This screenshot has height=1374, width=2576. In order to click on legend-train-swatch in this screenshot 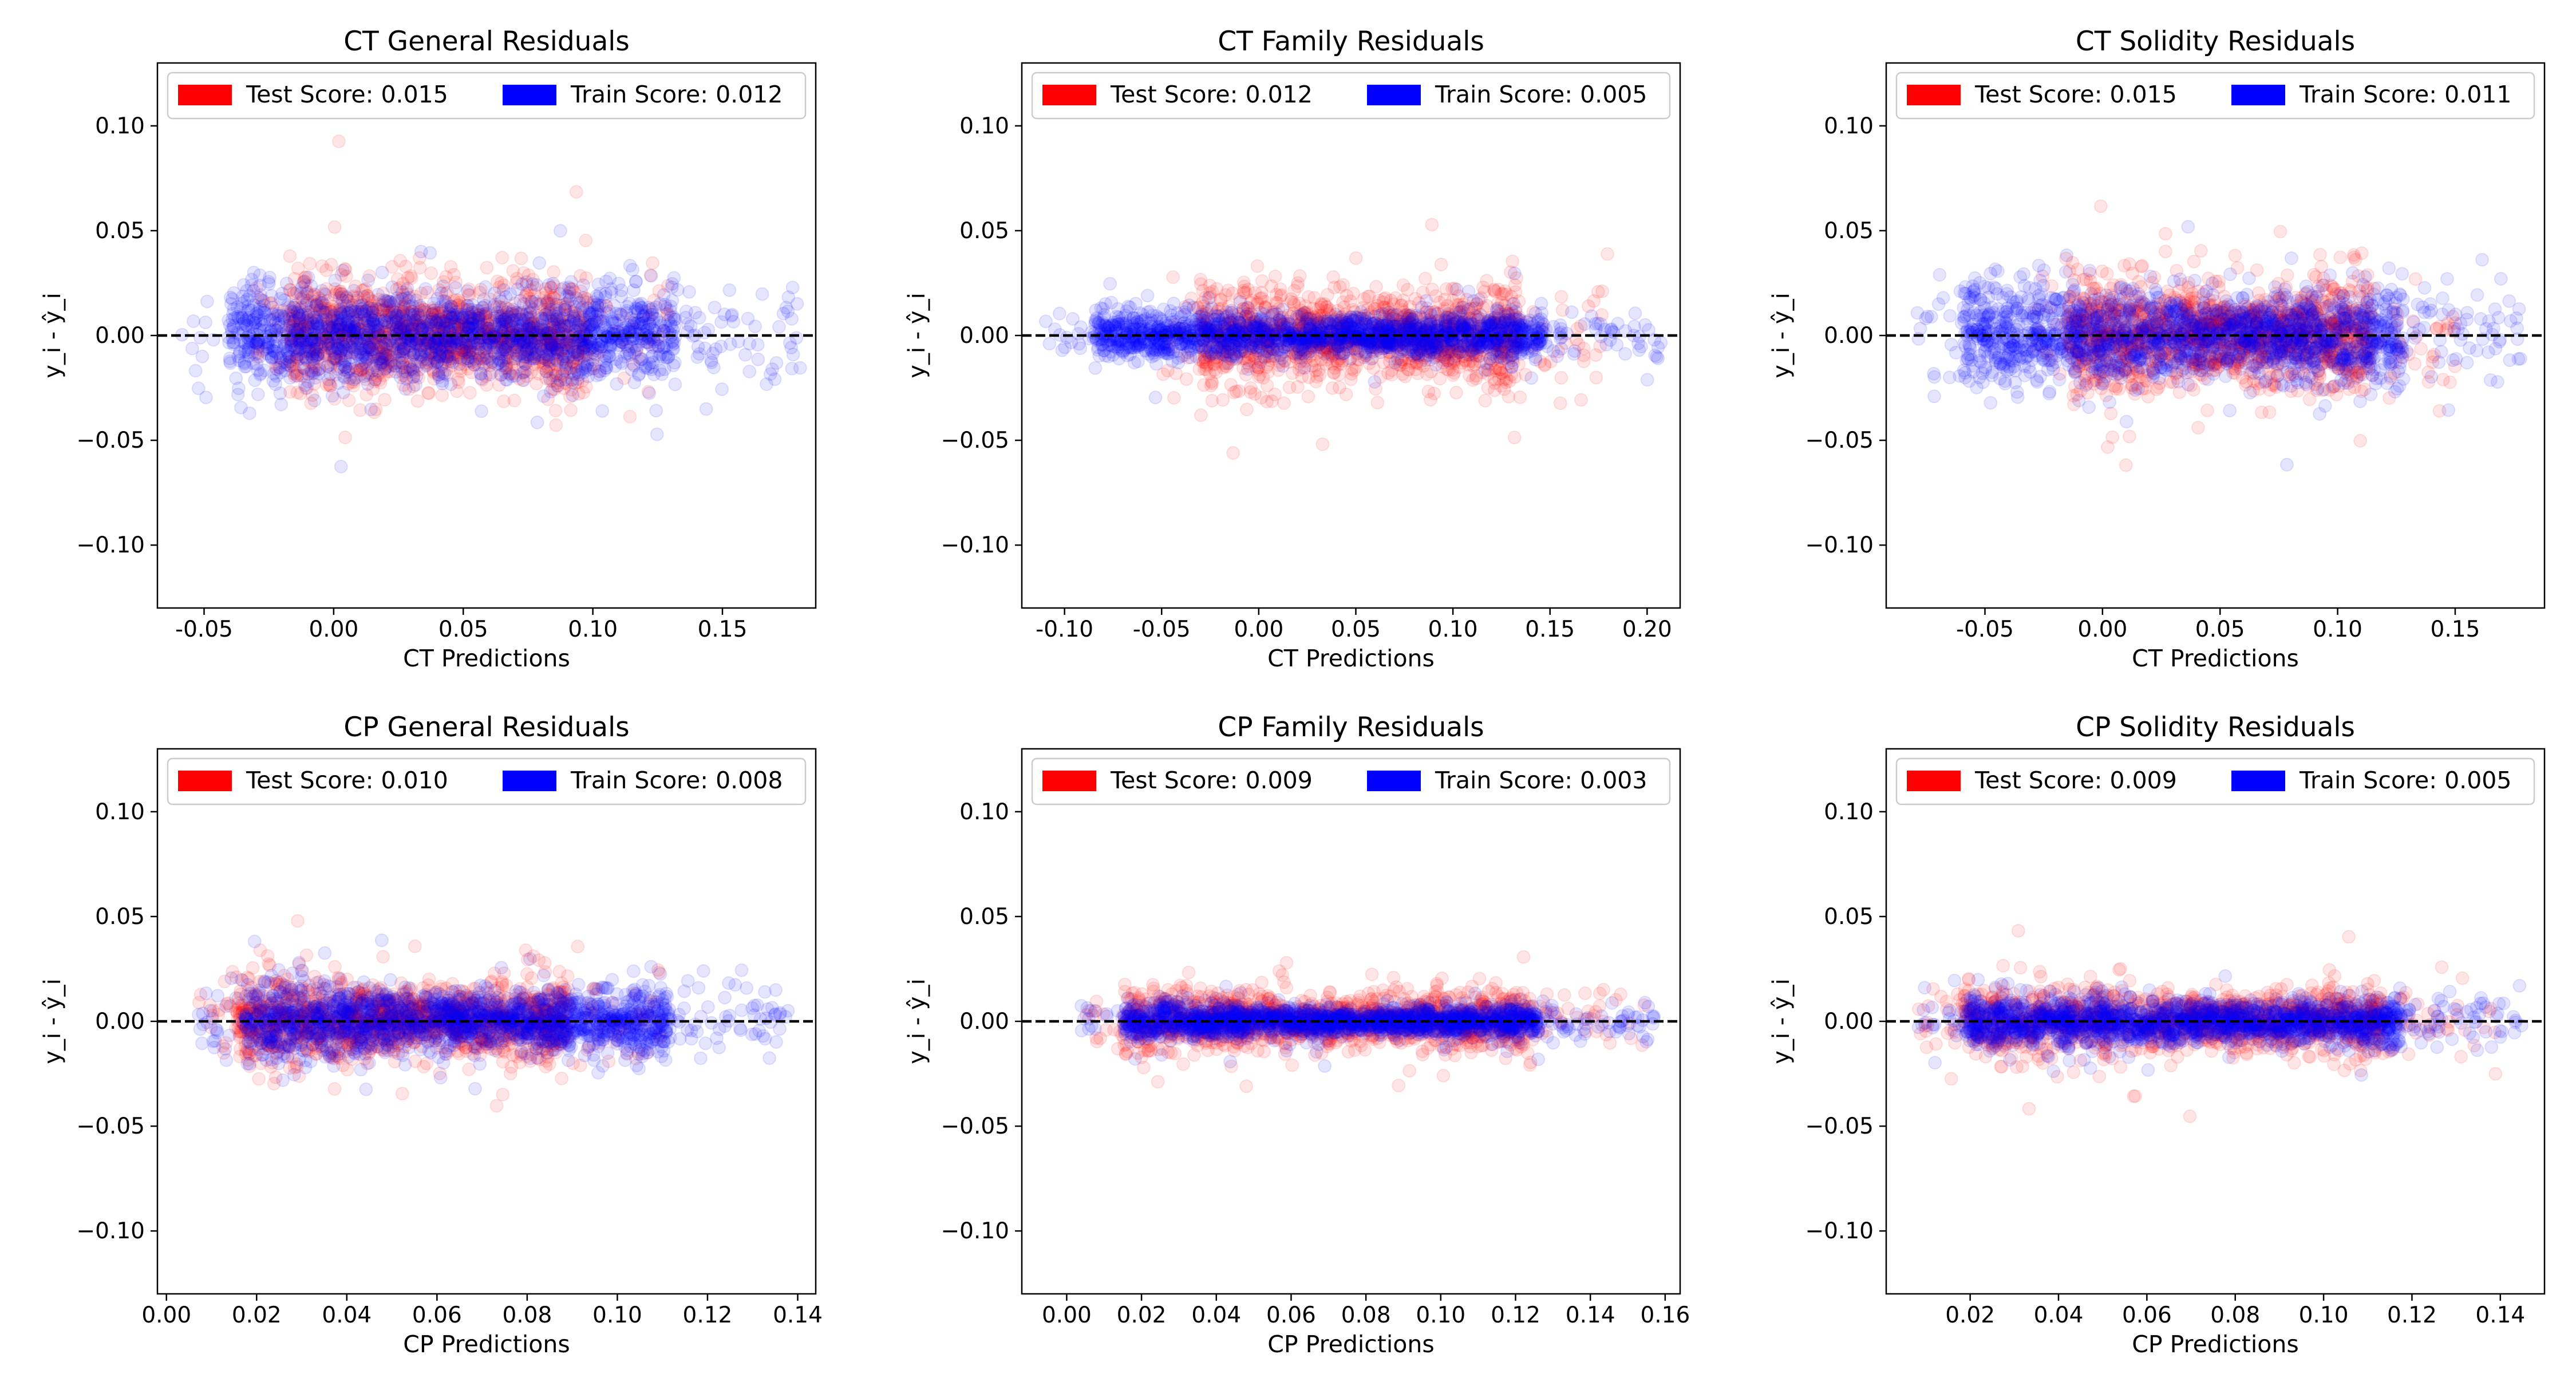, I will do `click(529, 95)`.